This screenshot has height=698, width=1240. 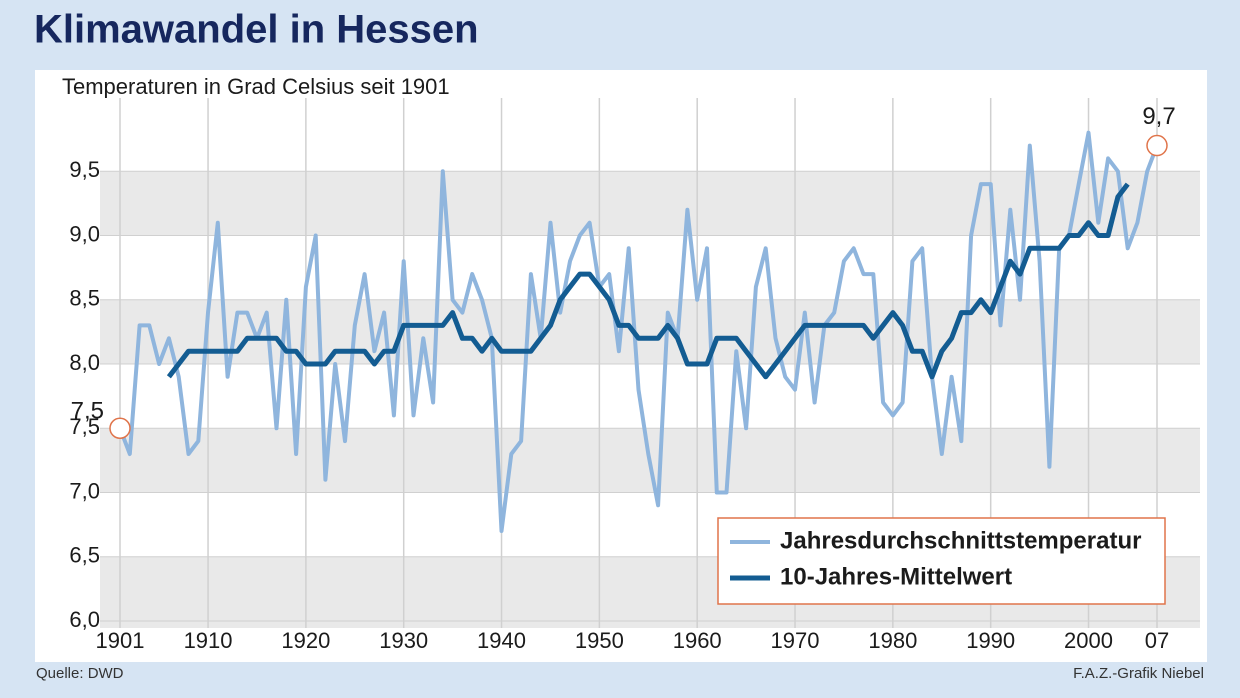 I want to click on y-tick-label: 7,5, so click(x=84, y=426).